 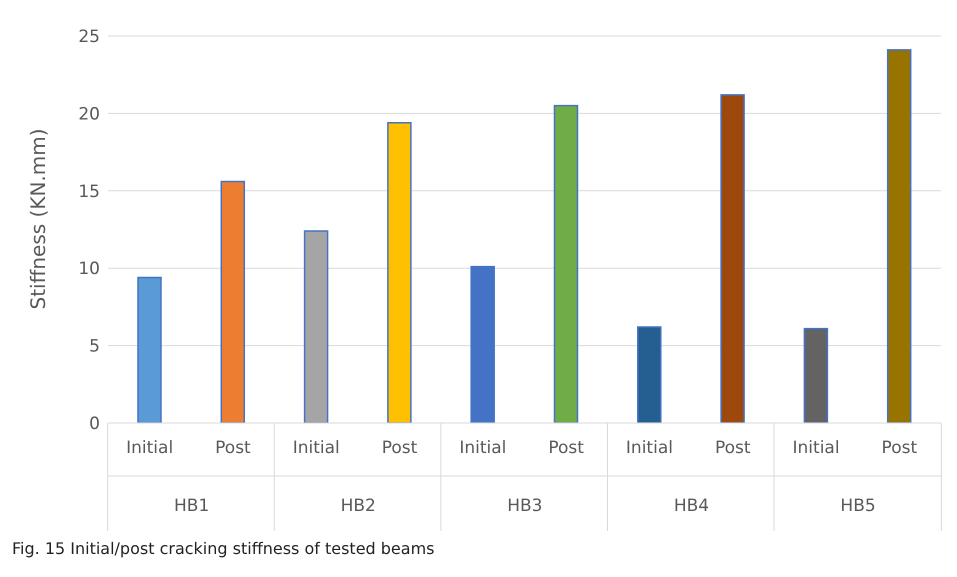 I want to click on y-tick-label: 20, so click(x=89, y=114).